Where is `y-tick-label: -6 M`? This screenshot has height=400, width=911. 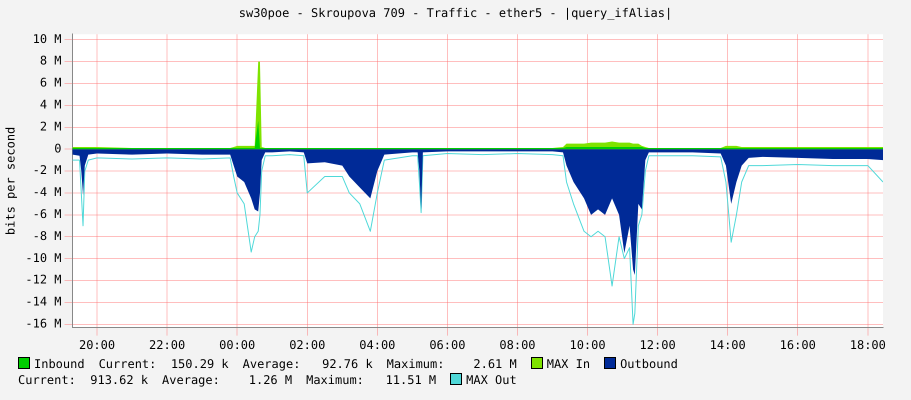 y-tick-label: -6 M is located at coordinates (47, 213).